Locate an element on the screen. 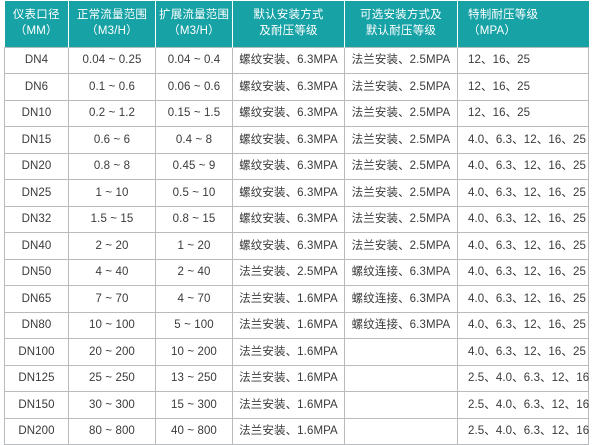  cell-extended: 0.5 ~ 10 is located at coordinates (194, 193).